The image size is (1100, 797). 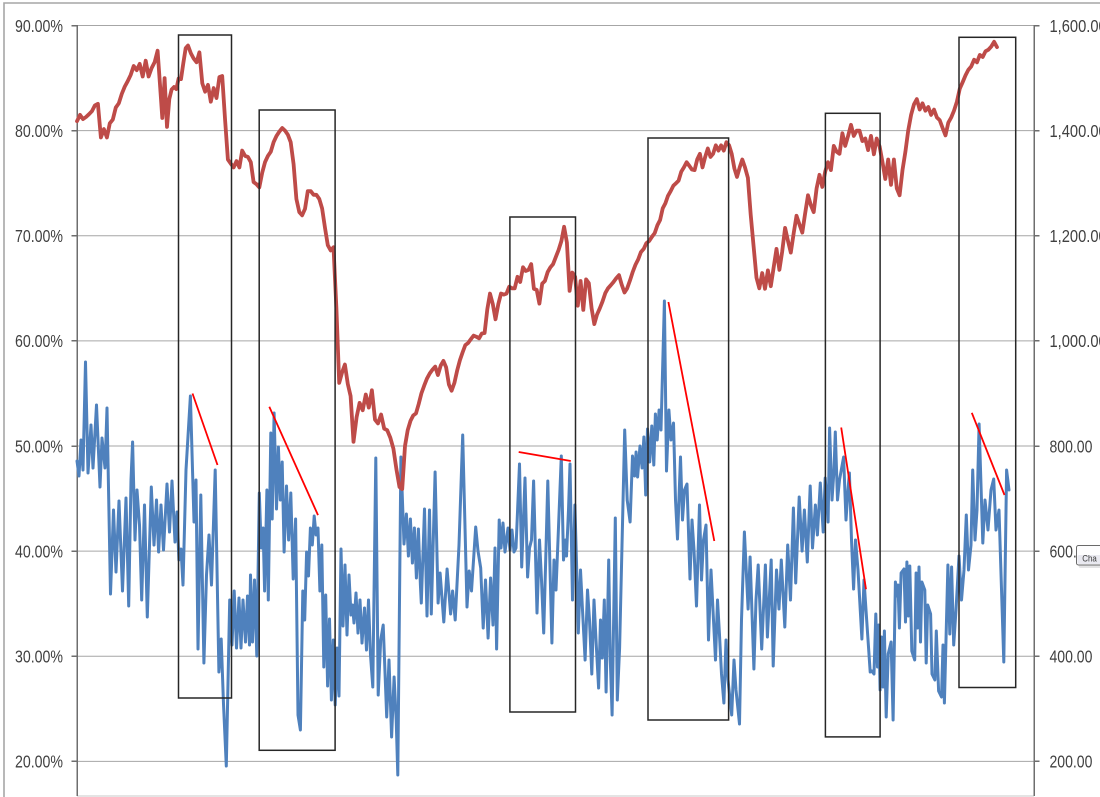 I want to click on svg-text: 90.00%, so click(x=39, y=26).